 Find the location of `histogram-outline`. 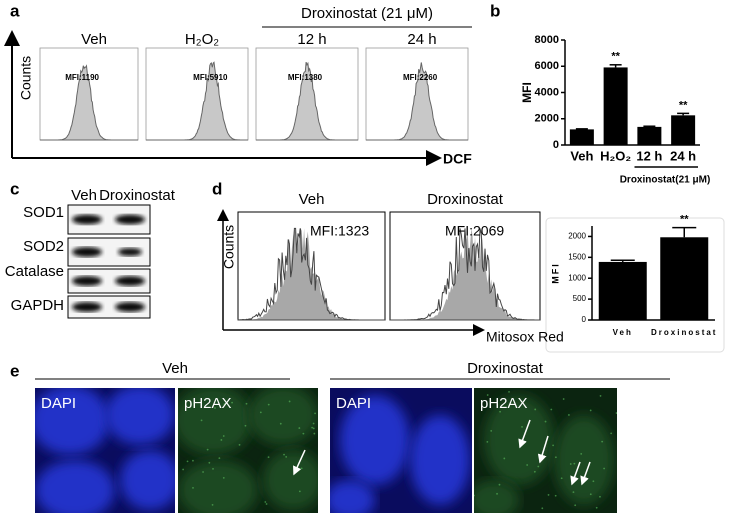

histogram-outline is located at coordinates (465, 274).